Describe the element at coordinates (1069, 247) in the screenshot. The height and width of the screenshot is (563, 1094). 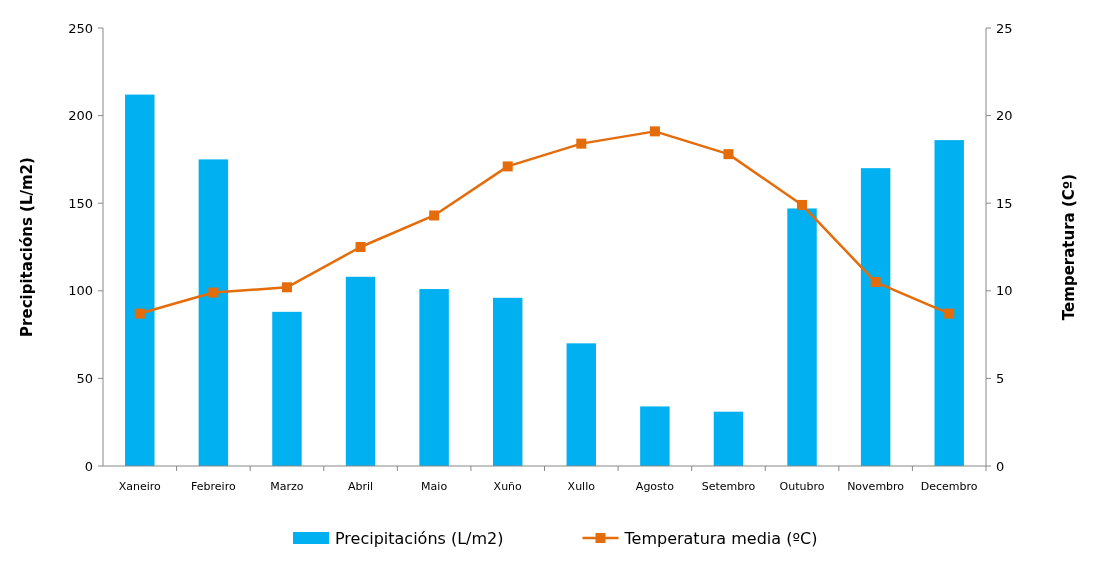
I see `y2-axis-title: Temperatura (Cº)` at that location.